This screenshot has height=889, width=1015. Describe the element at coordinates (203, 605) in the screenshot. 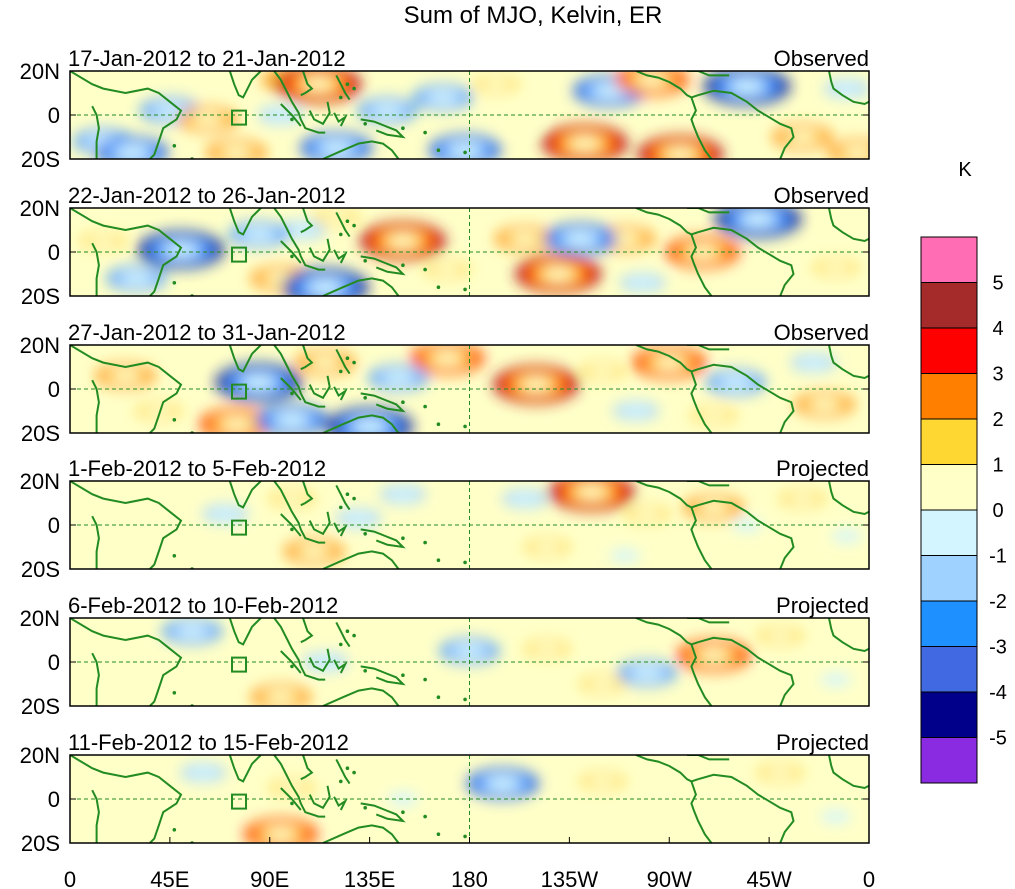

I see `panel-date-range: 6-Feb-2012 to 10-Feb-2012` at that location.